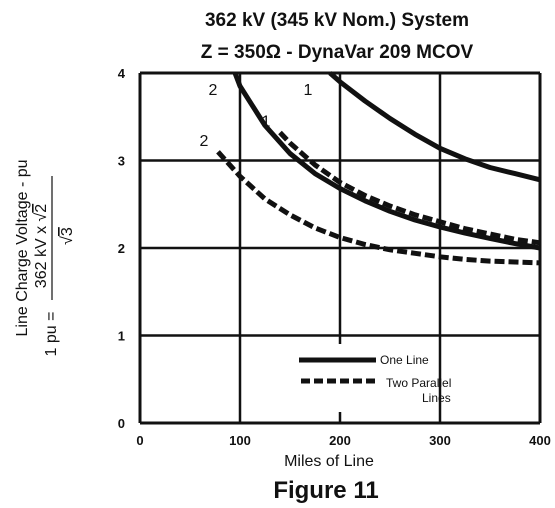 The width and height of the screenshot is (555, 508). I want to click on formula-denominator: √3, so click(67, 236).